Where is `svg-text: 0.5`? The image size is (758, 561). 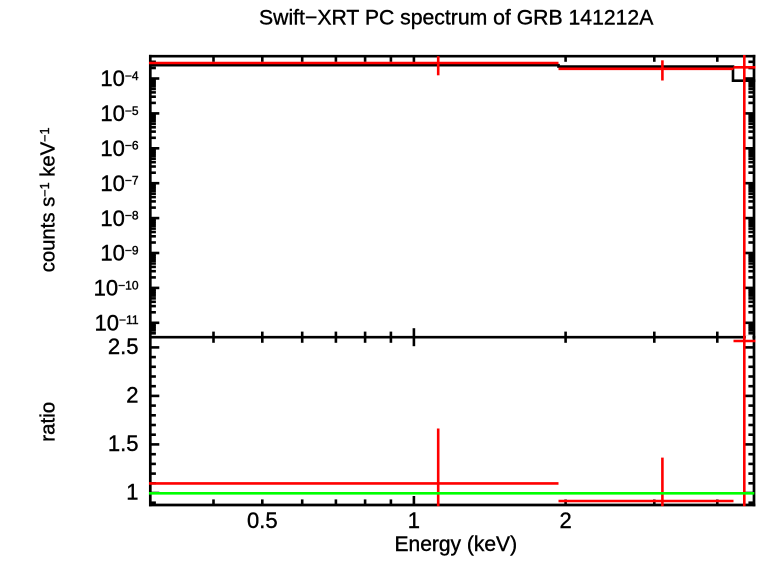
svg-text: 0.5 is located at coordinates (262, 520).